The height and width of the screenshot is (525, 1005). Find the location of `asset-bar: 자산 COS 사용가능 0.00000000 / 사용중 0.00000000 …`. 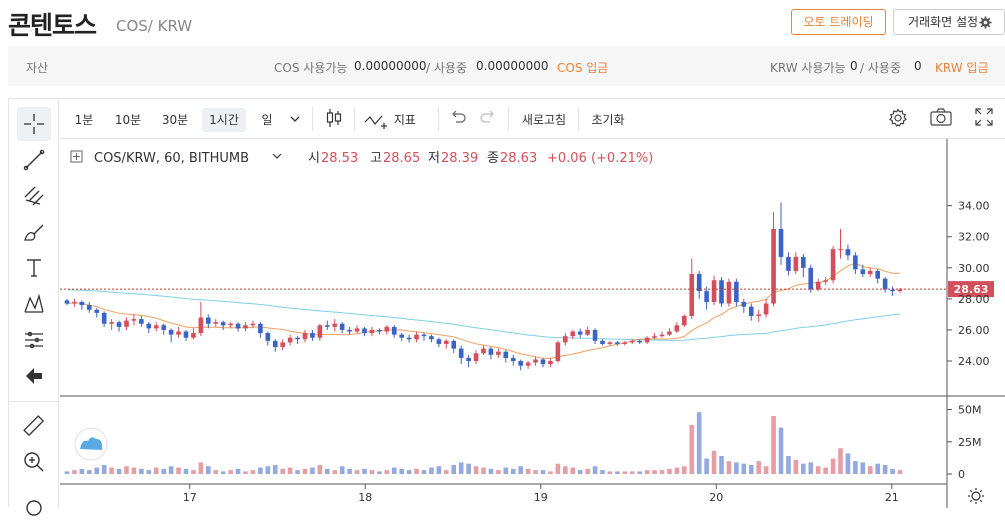

asset-bar: 자산 COS 사용가능 0.00000000 / 사용중 0.00000000 … is located at coordinates (506, 66).